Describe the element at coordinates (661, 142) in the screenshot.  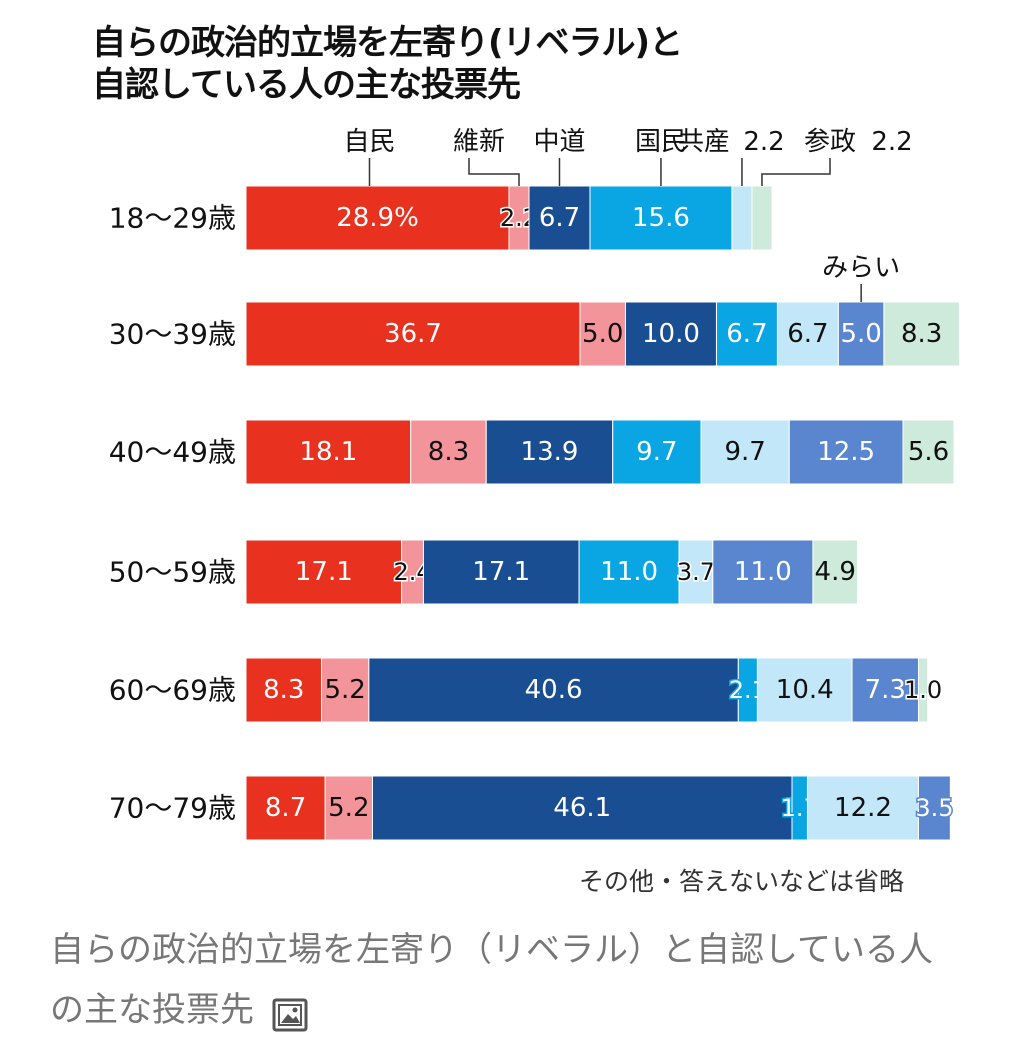
I see `legend-label: 国民` at that location.